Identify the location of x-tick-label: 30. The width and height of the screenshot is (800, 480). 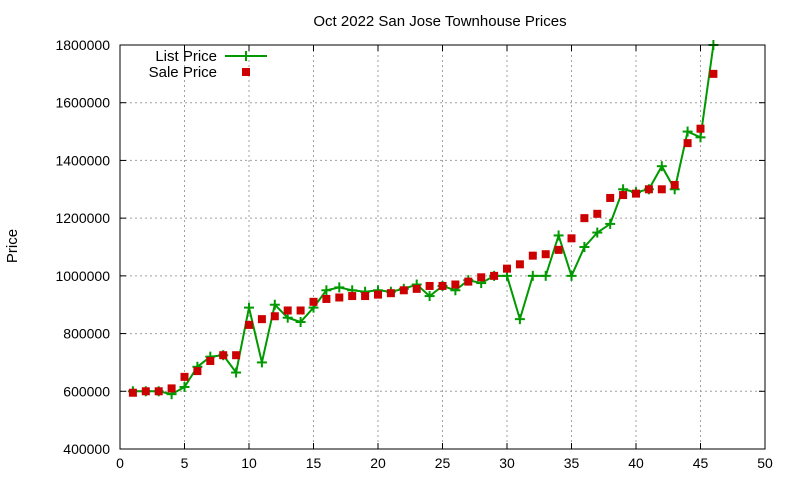
(507, 463).